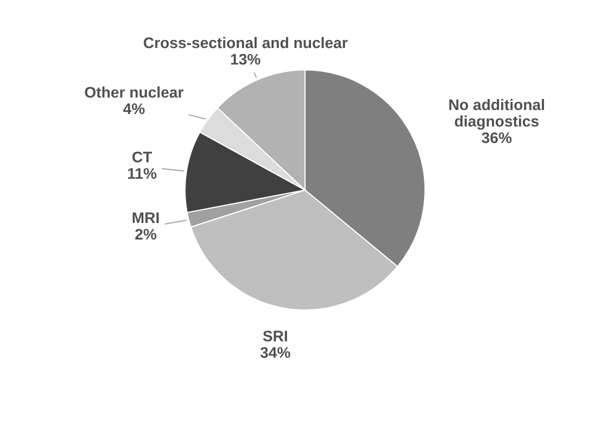 This screenshot has height=440, width=604. What do you see at coordinates (275, 336) in the screenshot?
I see `slice-label: SRI` at bounding box center [275, 336].